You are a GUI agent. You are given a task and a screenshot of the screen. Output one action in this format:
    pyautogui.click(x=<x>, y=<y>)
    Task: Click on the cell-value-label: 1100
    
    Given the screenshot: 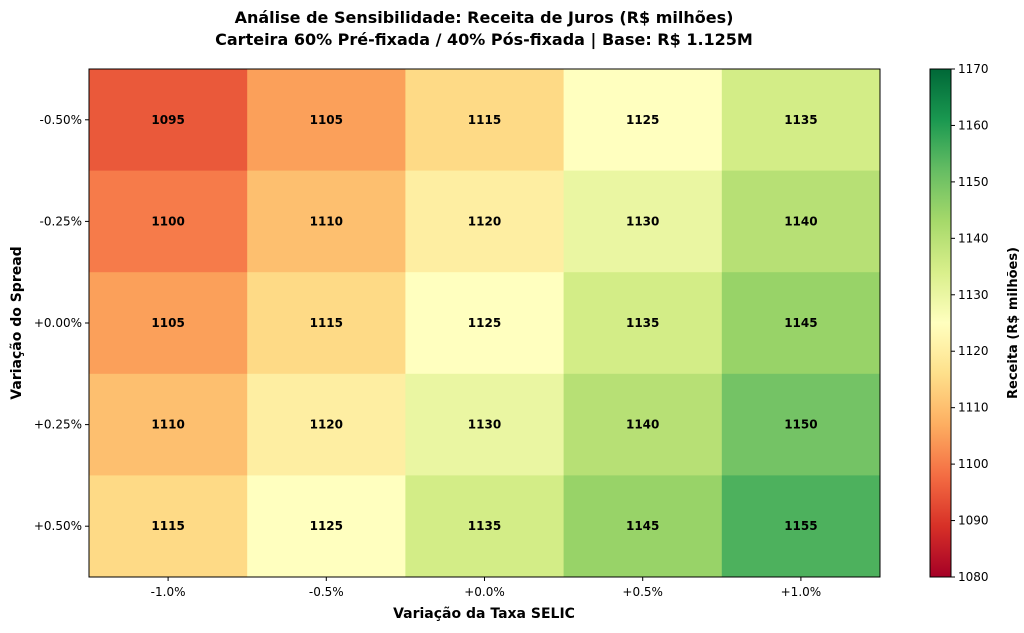 What is the action you would take?
    pyautogui.click(x=167, y=221)
    